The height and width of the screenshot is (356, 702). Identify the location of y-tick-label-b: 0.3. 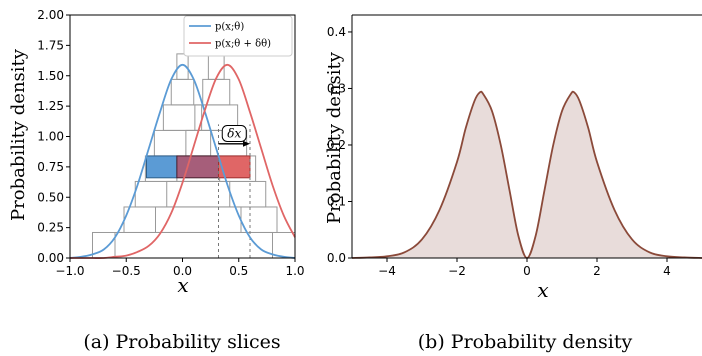
(336, 88).